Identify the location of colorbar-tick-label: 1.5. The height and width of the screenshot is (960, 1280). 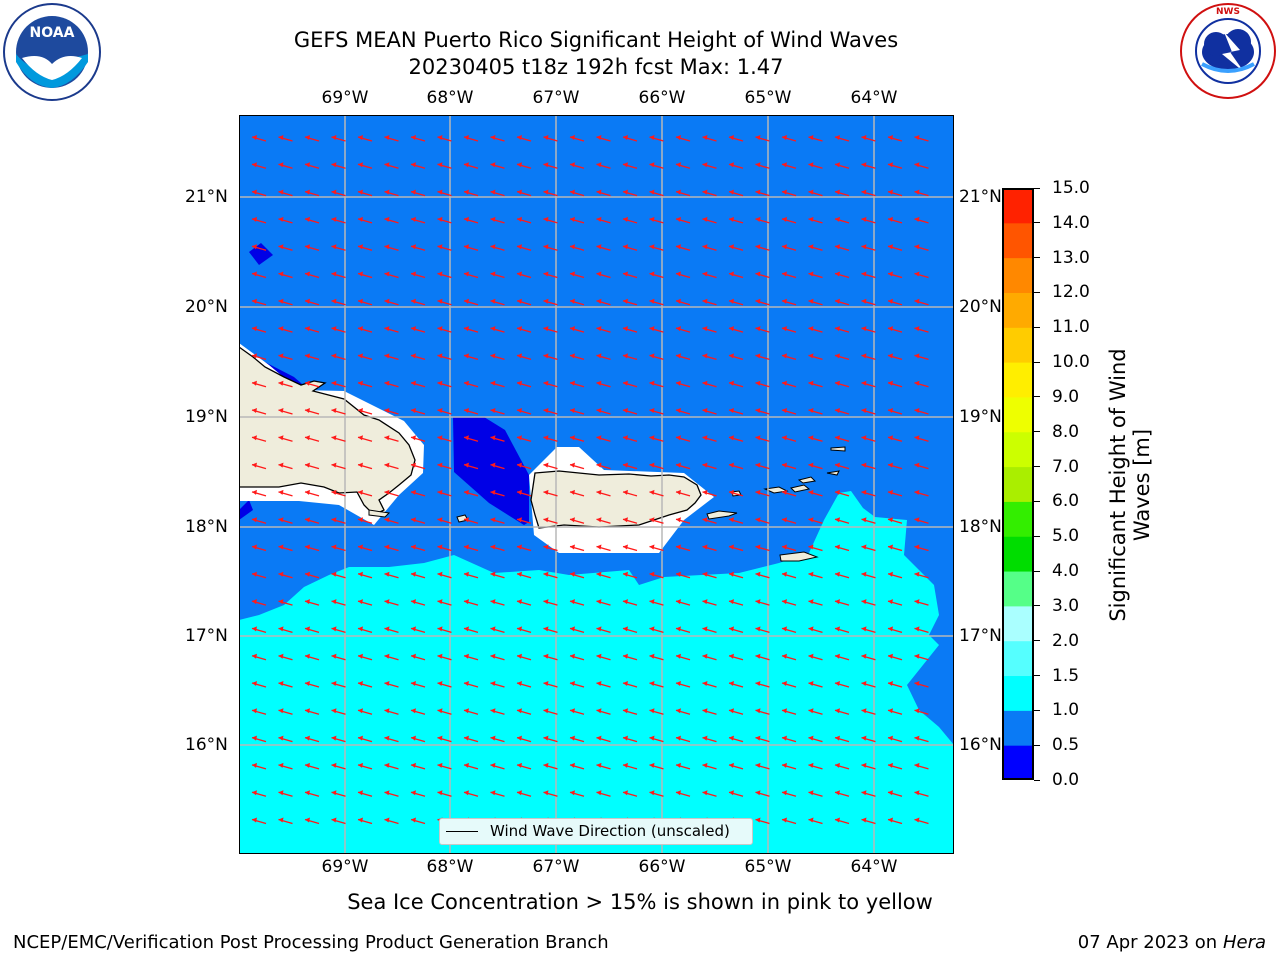
(1066, 675).